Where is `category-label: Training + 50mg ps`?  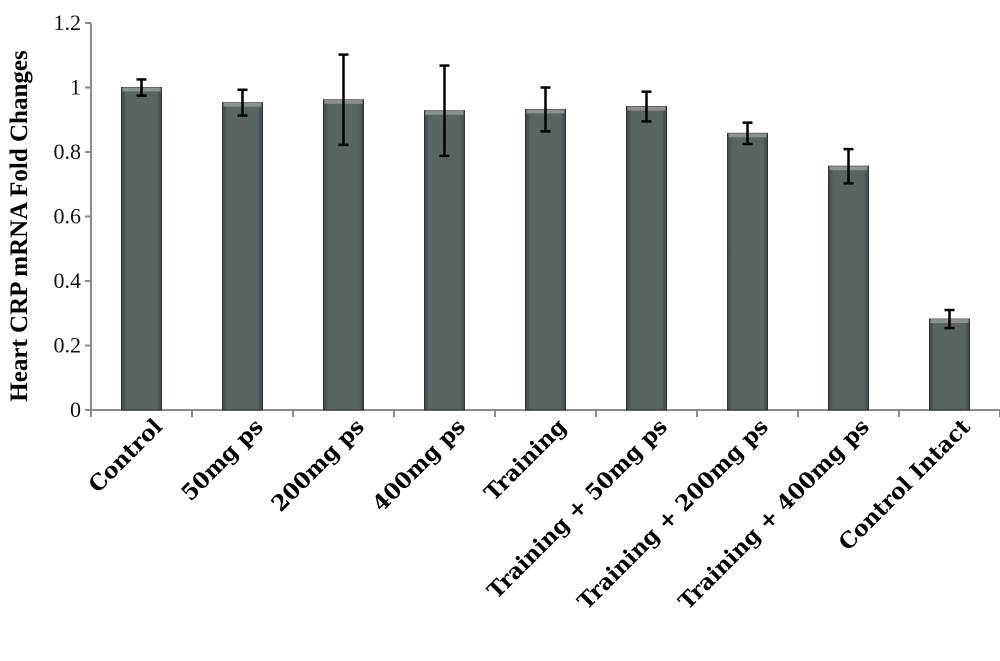 category-label: Training + 50mg ps is located at coordinates (577, 509).